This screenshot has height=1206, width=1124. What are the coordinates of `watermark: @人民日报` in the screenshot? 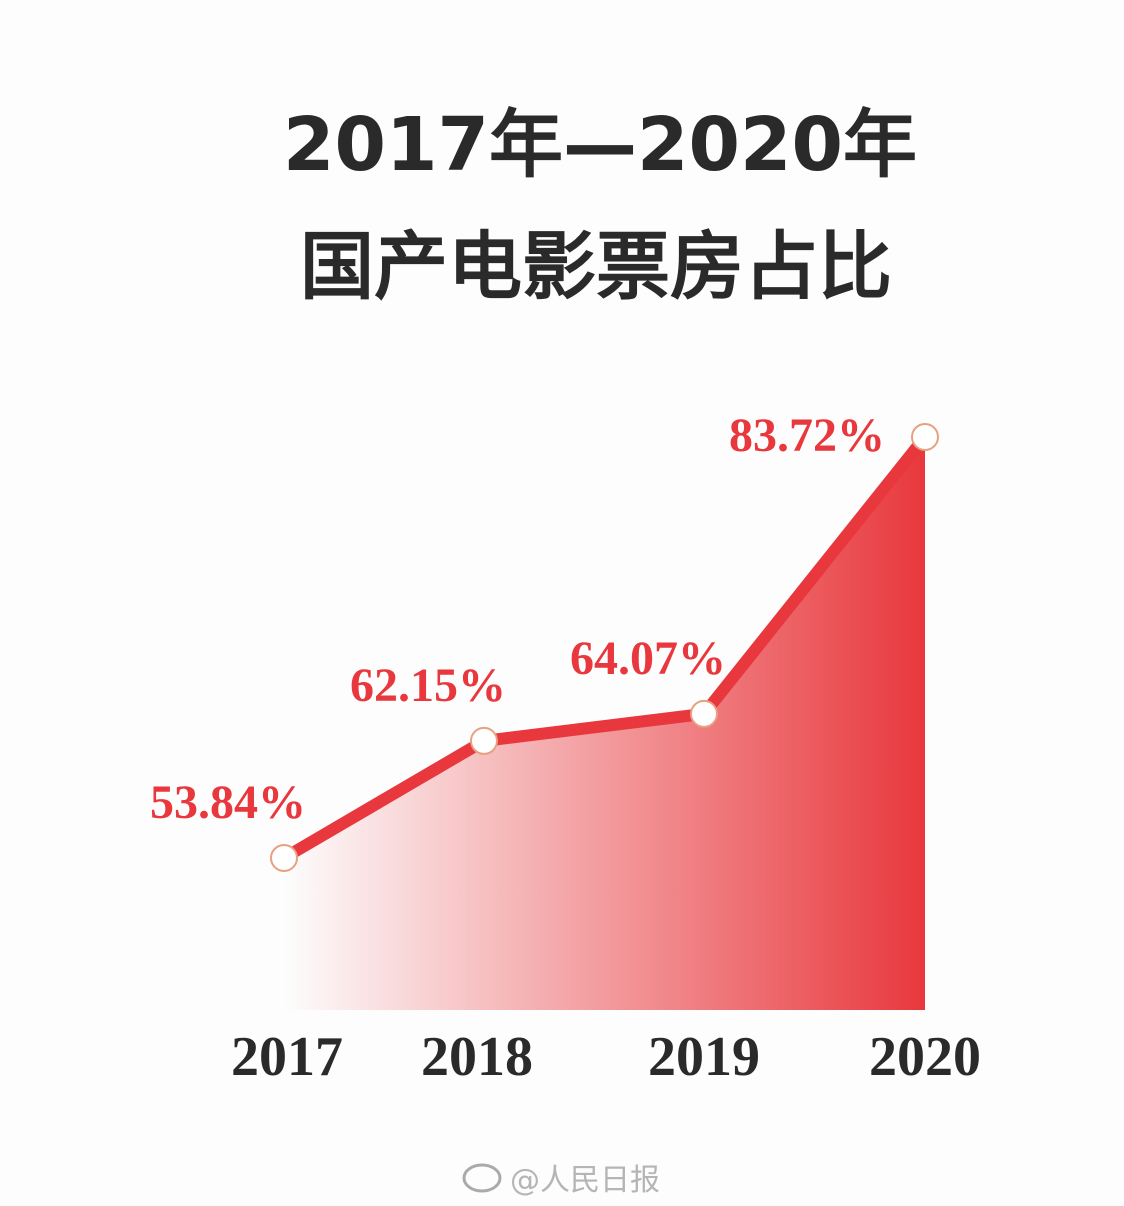 It's located at (585, 1180).